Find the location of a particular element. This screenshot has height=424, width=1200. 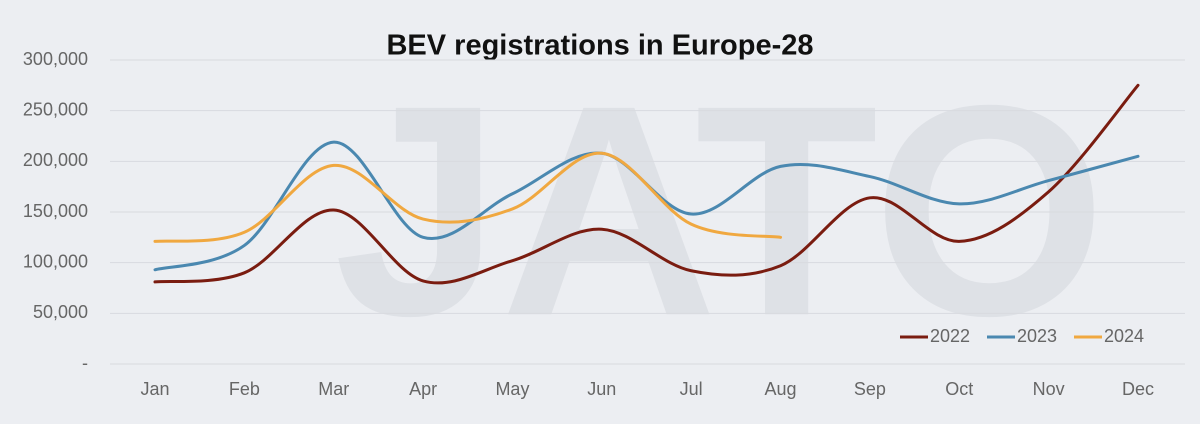

y-tick-label: 50,000 is located at coordinates (60, 312).